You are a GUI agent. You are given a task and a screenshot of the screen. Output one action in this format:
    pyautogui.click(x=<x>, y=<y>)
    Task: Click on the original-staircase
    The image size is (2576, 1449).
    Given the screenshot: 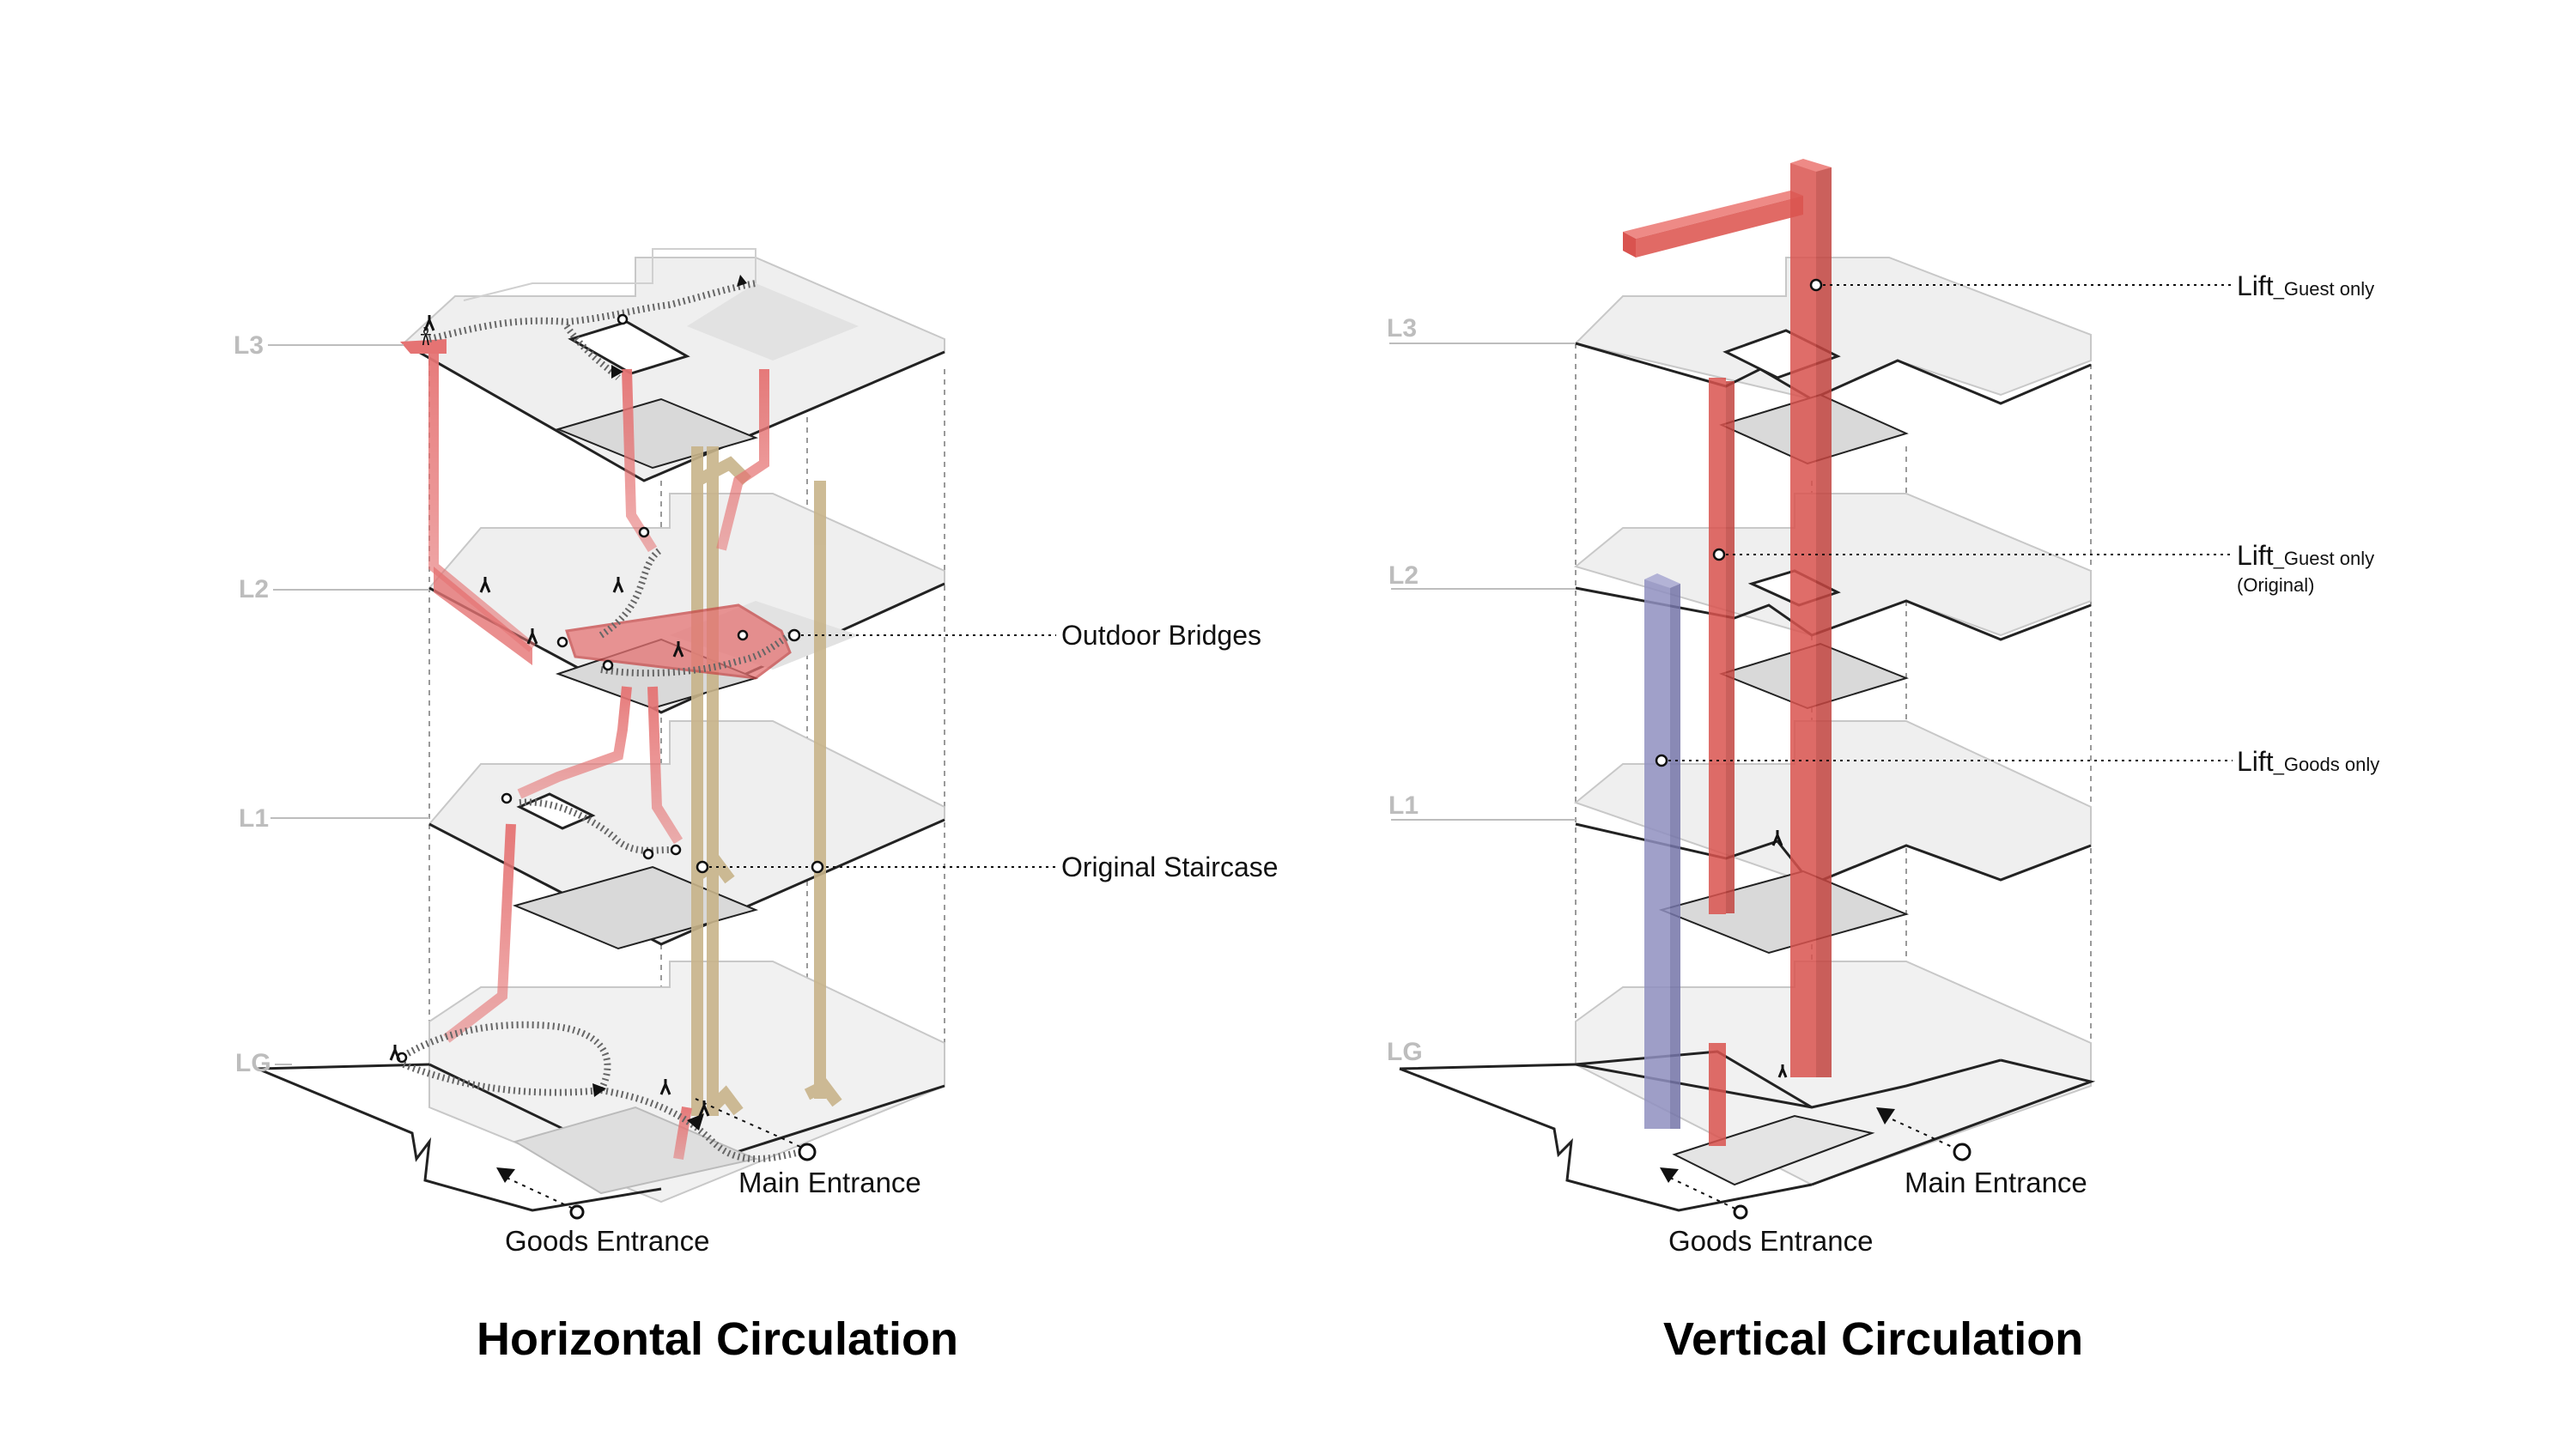 What is the action you would take?
    pyautogui.click(x=766, y=781)
    